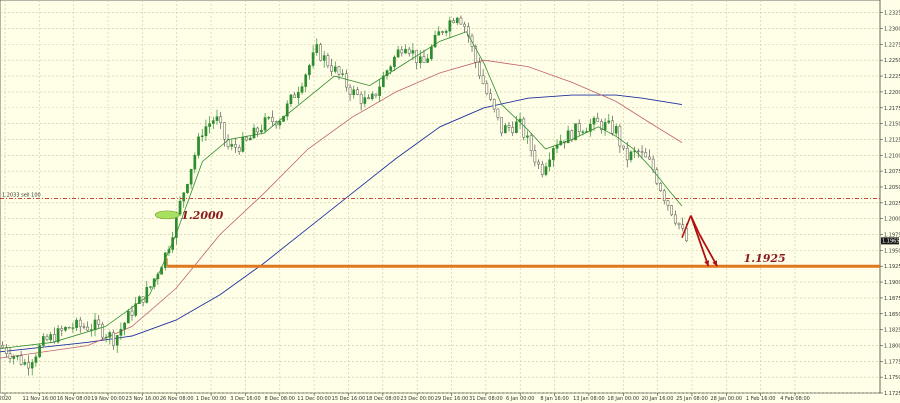 The height and width of the screenshot is (403, 900). Describe the element at coordinates (765, 258) in the screenshot. I see `support-label: 1.1925` at that location.